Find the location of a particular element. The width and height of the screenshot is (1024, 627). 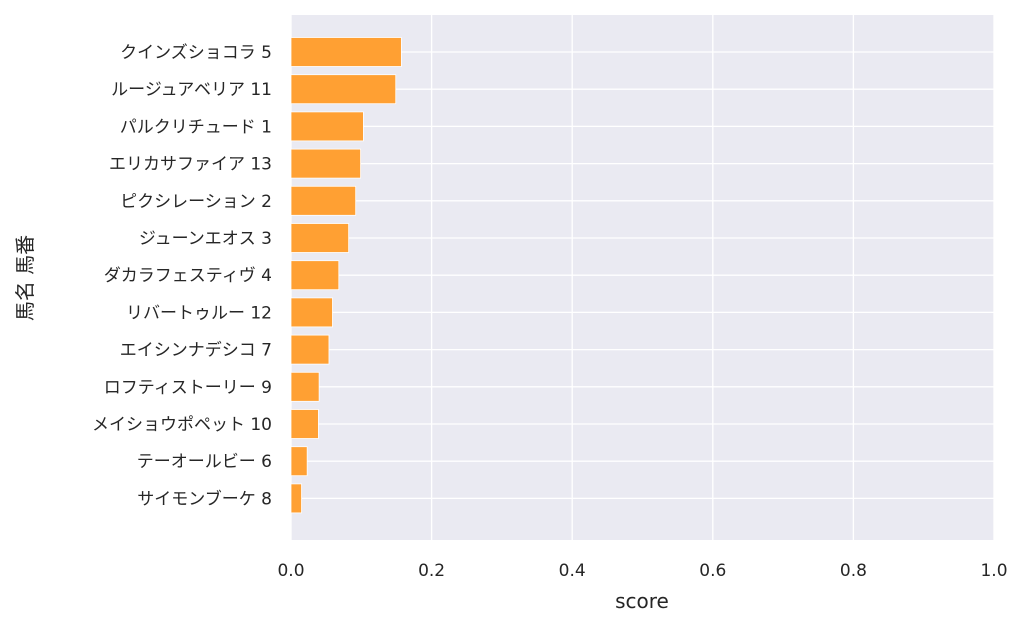

x-tick-label: 0.8 is located at coordinates (853, 571).